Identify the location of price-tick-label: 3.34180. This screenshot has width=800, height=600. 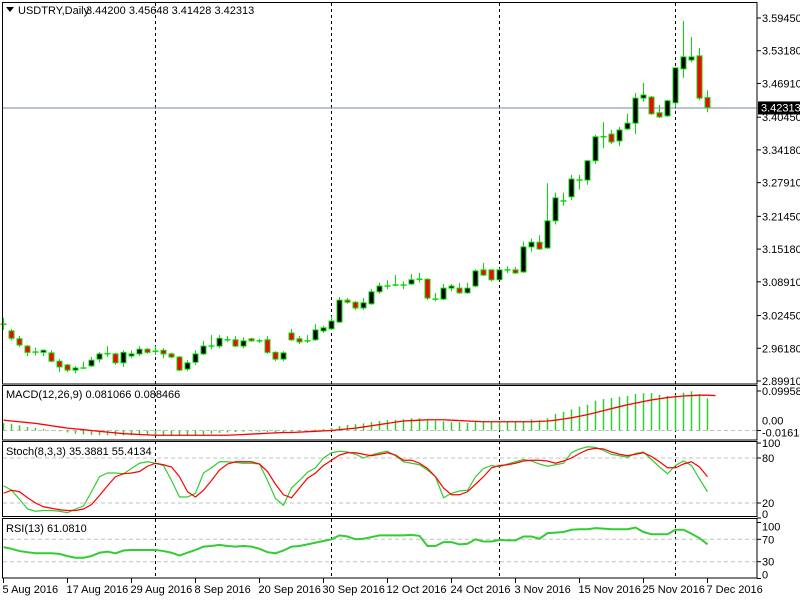
(781, 151).